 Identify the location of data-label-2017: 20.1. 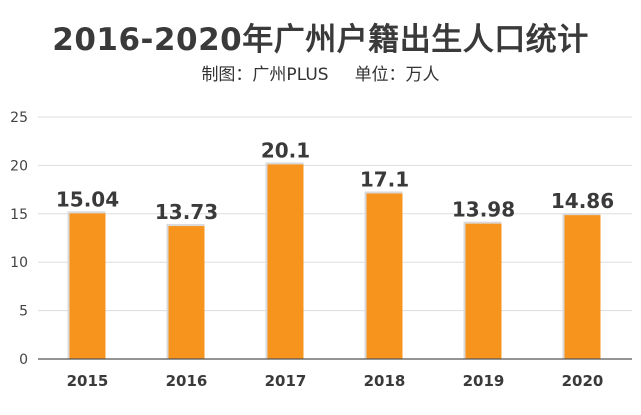
(285, 150).